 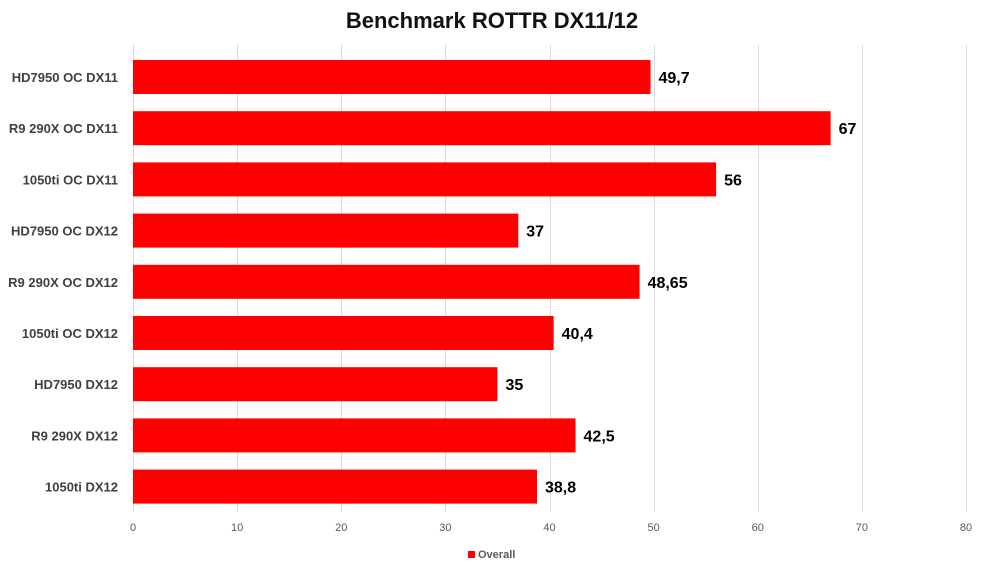 What do you see at coordinates (81, 487) in the screenshot?
I see `category-label: 1050ti DX12` at bounding box center [81, 487].